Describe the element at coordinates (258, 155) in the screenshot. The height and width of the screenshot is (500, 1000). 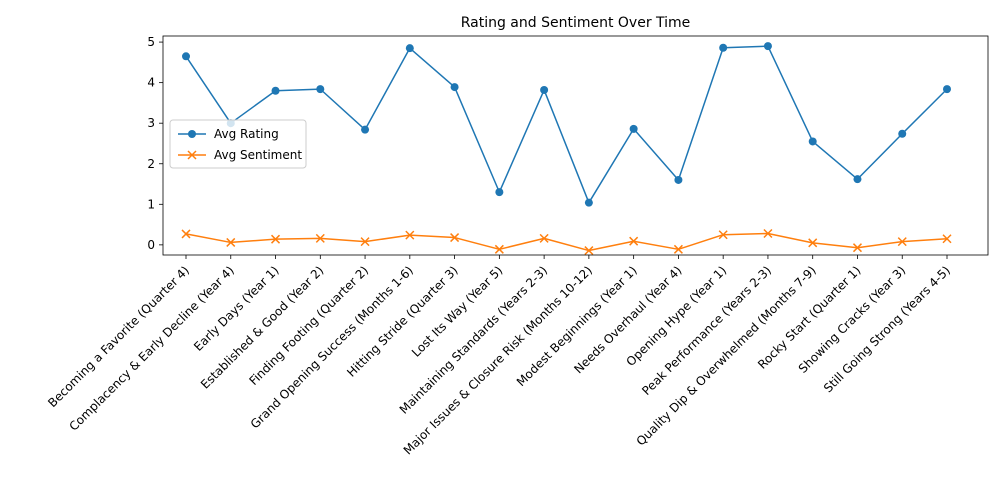
I see `legend-label: Avg Sentiment` at that location.